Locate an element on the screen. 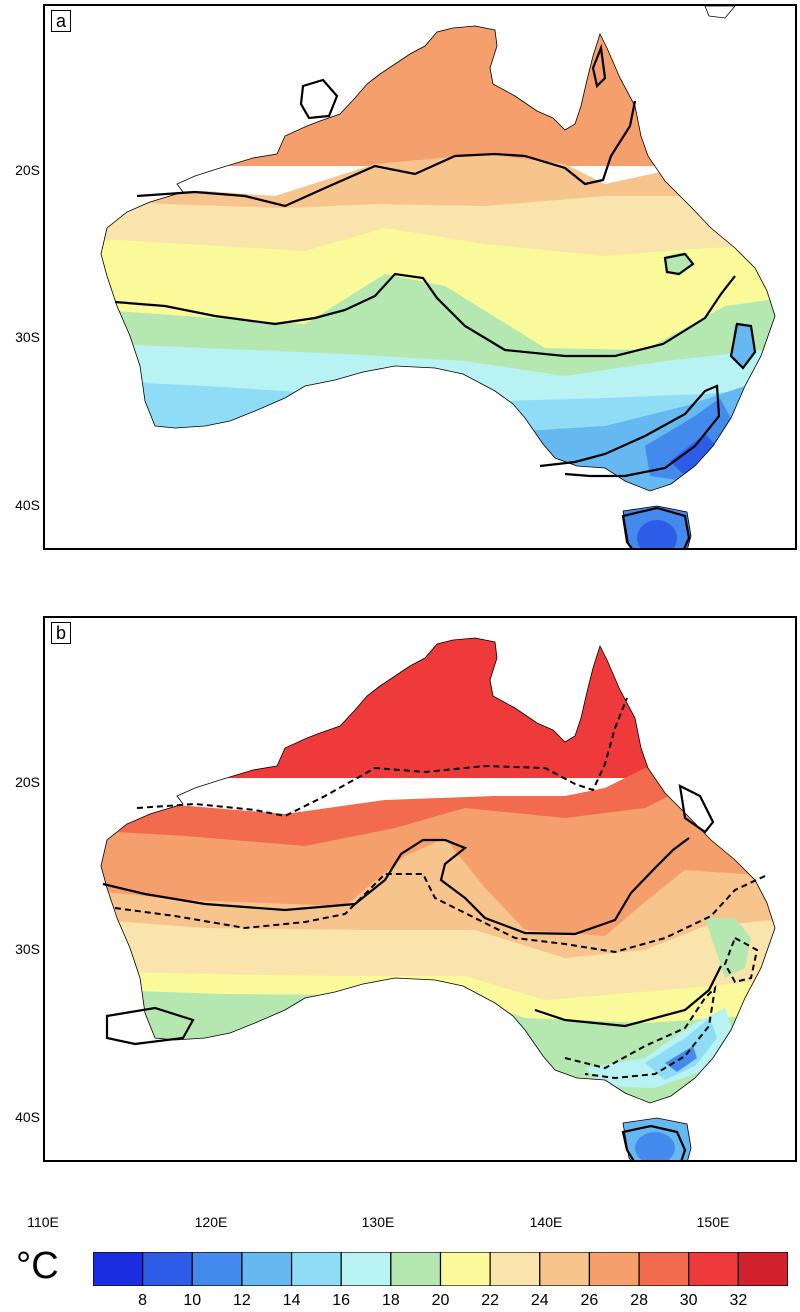  colorbar-tick-label: 14 is located at coordinates (291, 1300).